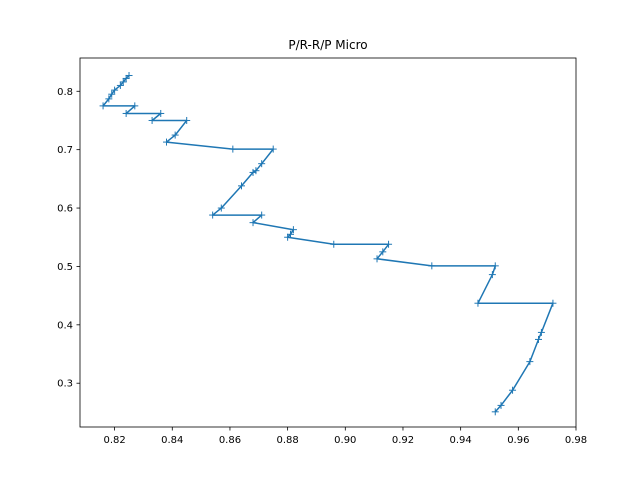 The height and width of the screenshot is (480, 640). Describe the element at coordinates (518, 440) in the screenshot. I see `x-tick-label: 0.96` at that location.